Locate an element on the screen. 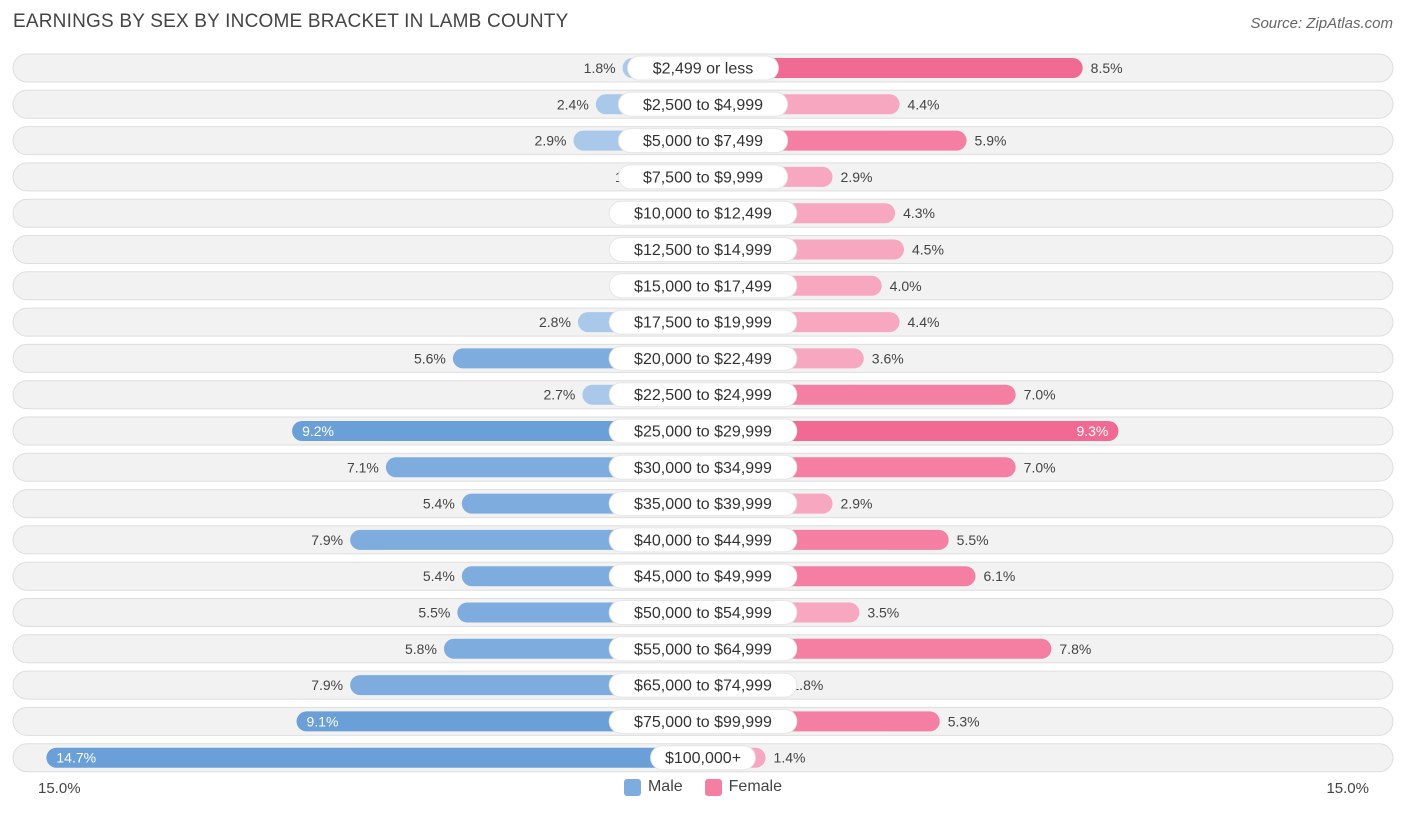 Image resolution: width=1406 pixels, height=813 pixels. female-value-label: 3.6% is located at coordinates (888, 358).